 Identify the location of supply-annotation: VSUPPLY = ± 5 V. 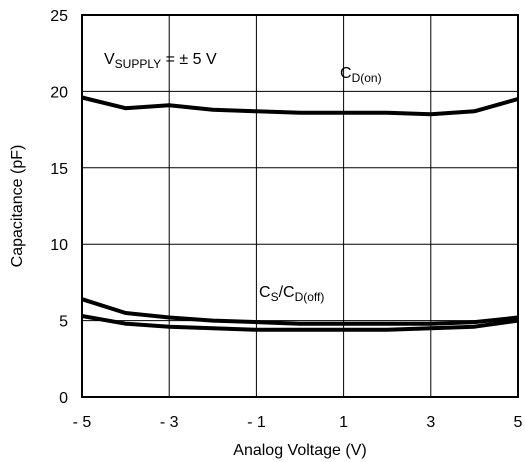
(160, 61).